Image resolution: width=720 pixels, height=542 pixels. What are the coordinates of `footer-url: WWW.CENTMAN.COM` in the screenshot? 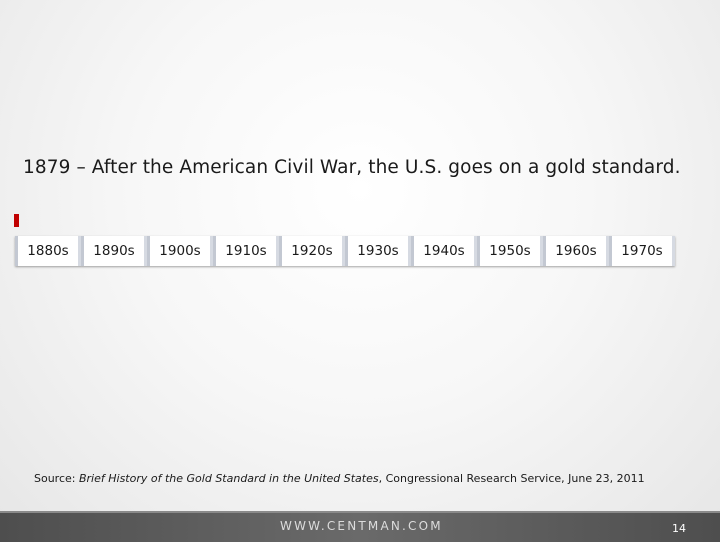 It's located at (361, 526).